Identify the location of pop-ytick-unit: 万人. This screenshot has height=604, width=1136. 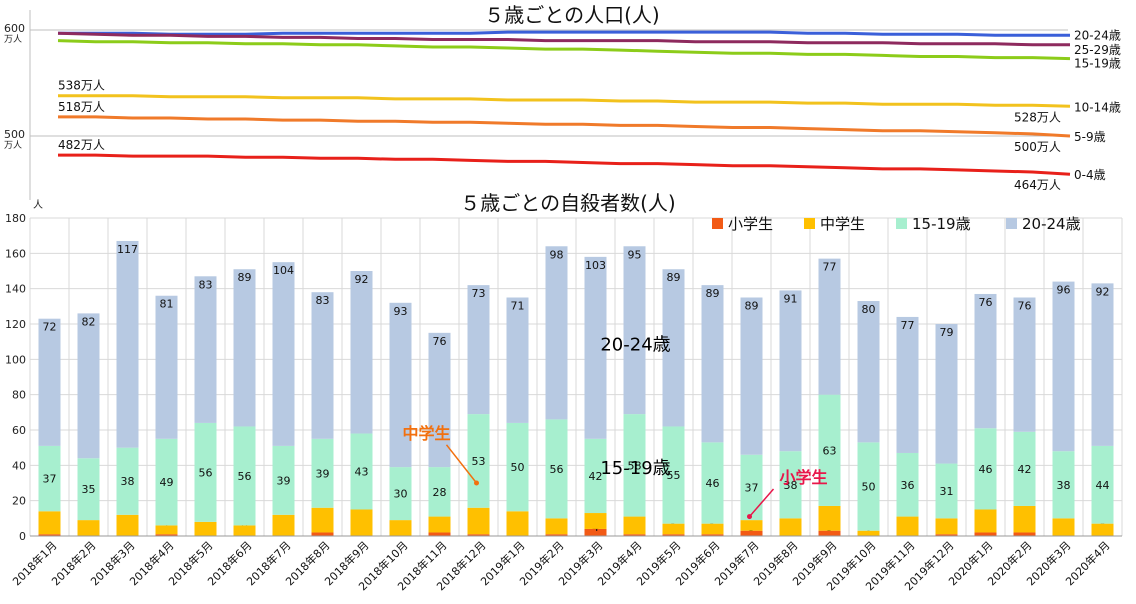
(13, 145).